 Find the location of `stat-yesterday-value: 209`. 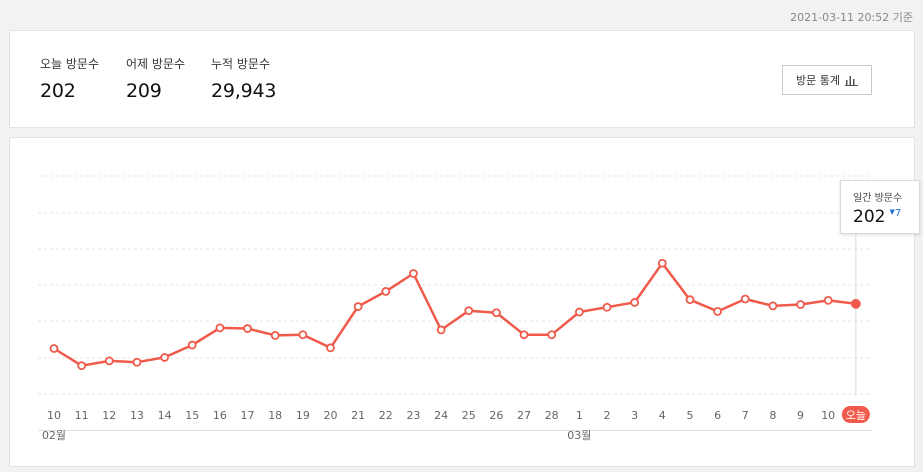

stat-yesterday-value: 209 is located at coordinates (144, 91).